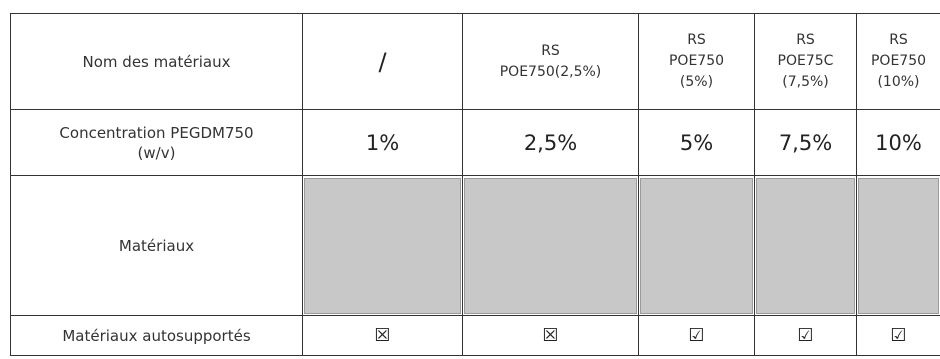  Describe the element at coordinates (156, 335) in the screenshot. I see `row-label-autosupport: Matériaux autosupportés` at that location.